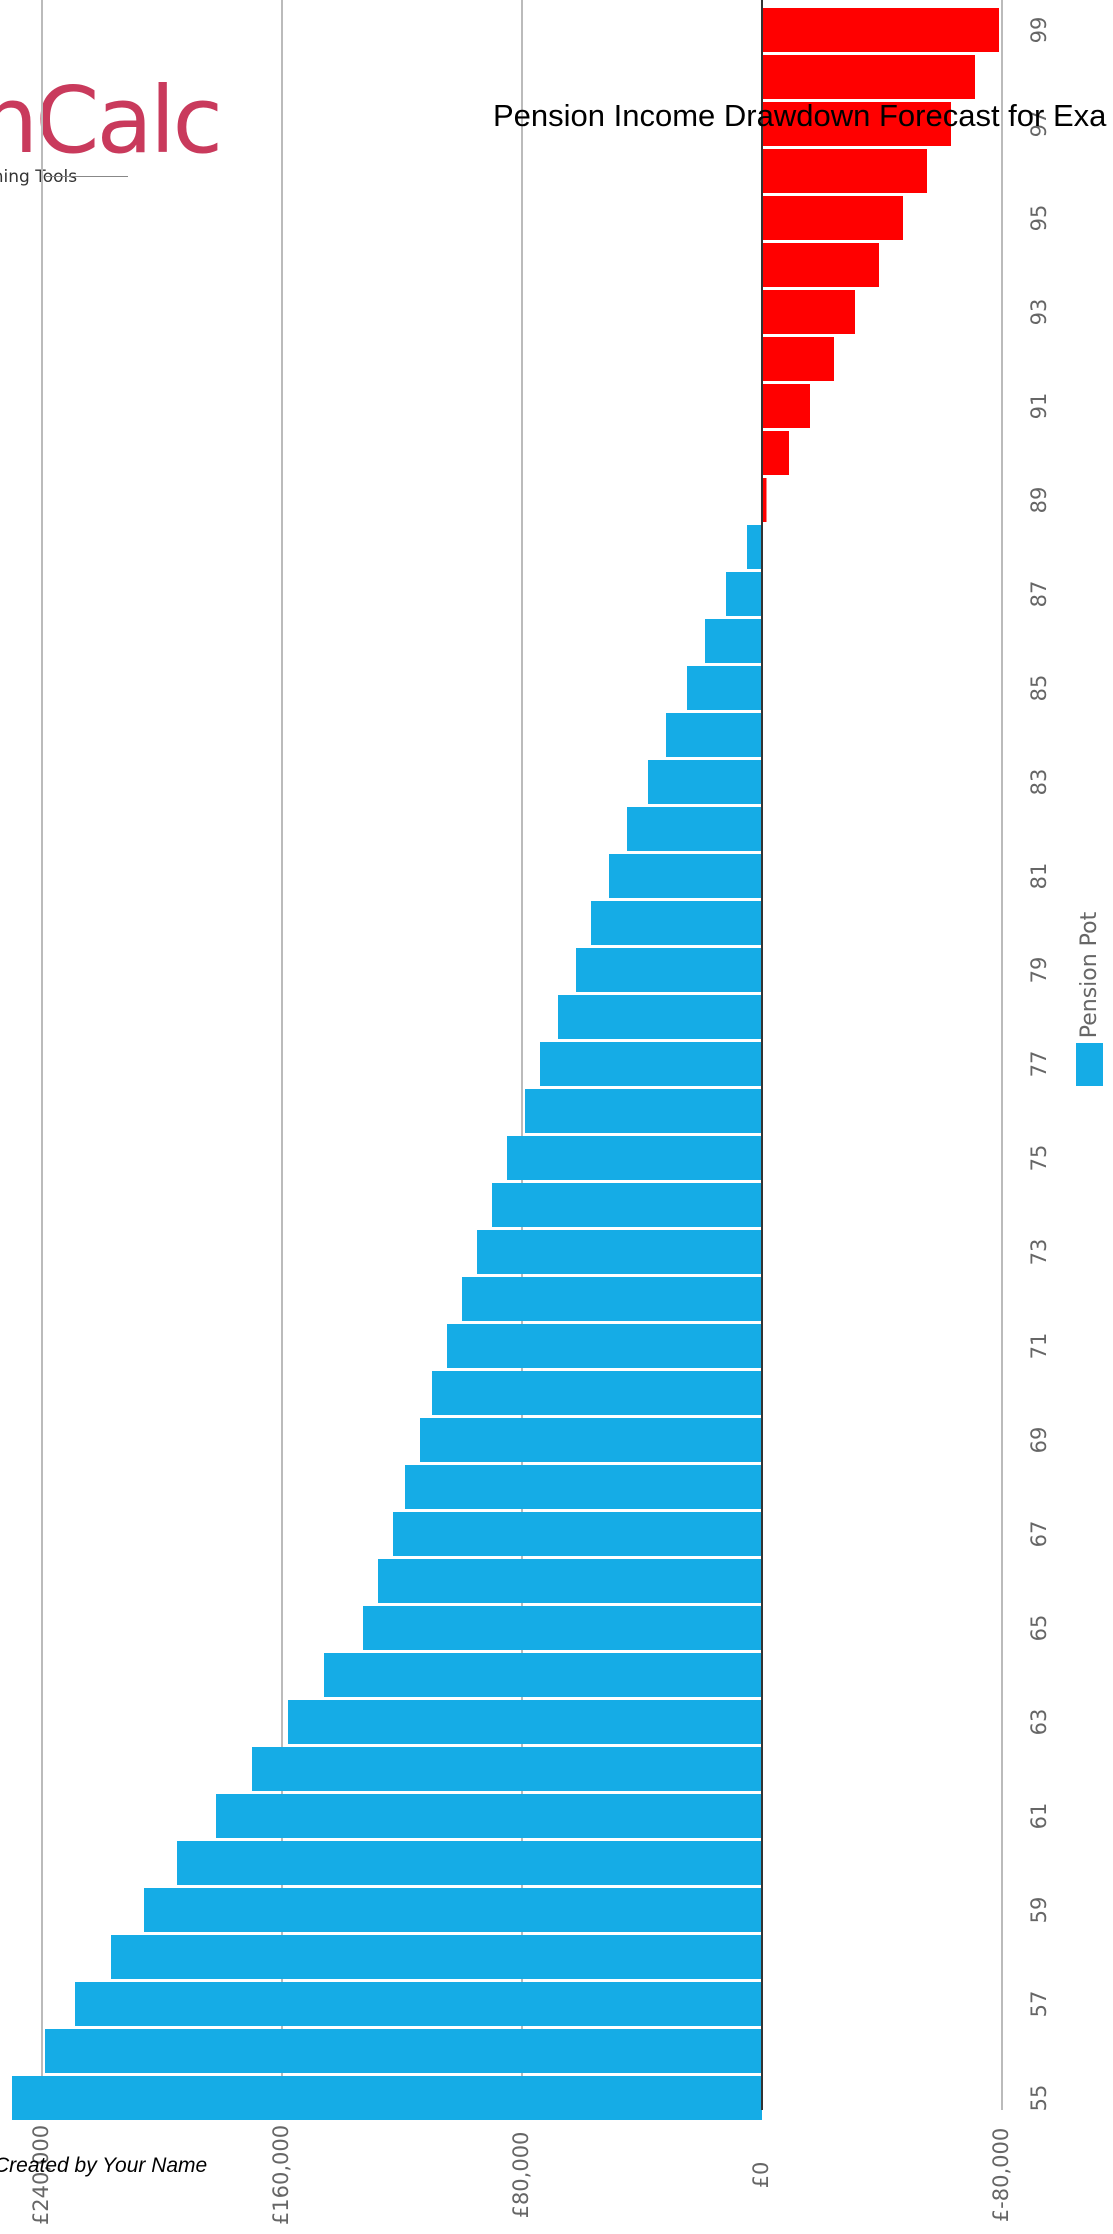  I want to click on x-tick-label: 73, so click(1039, 1252).